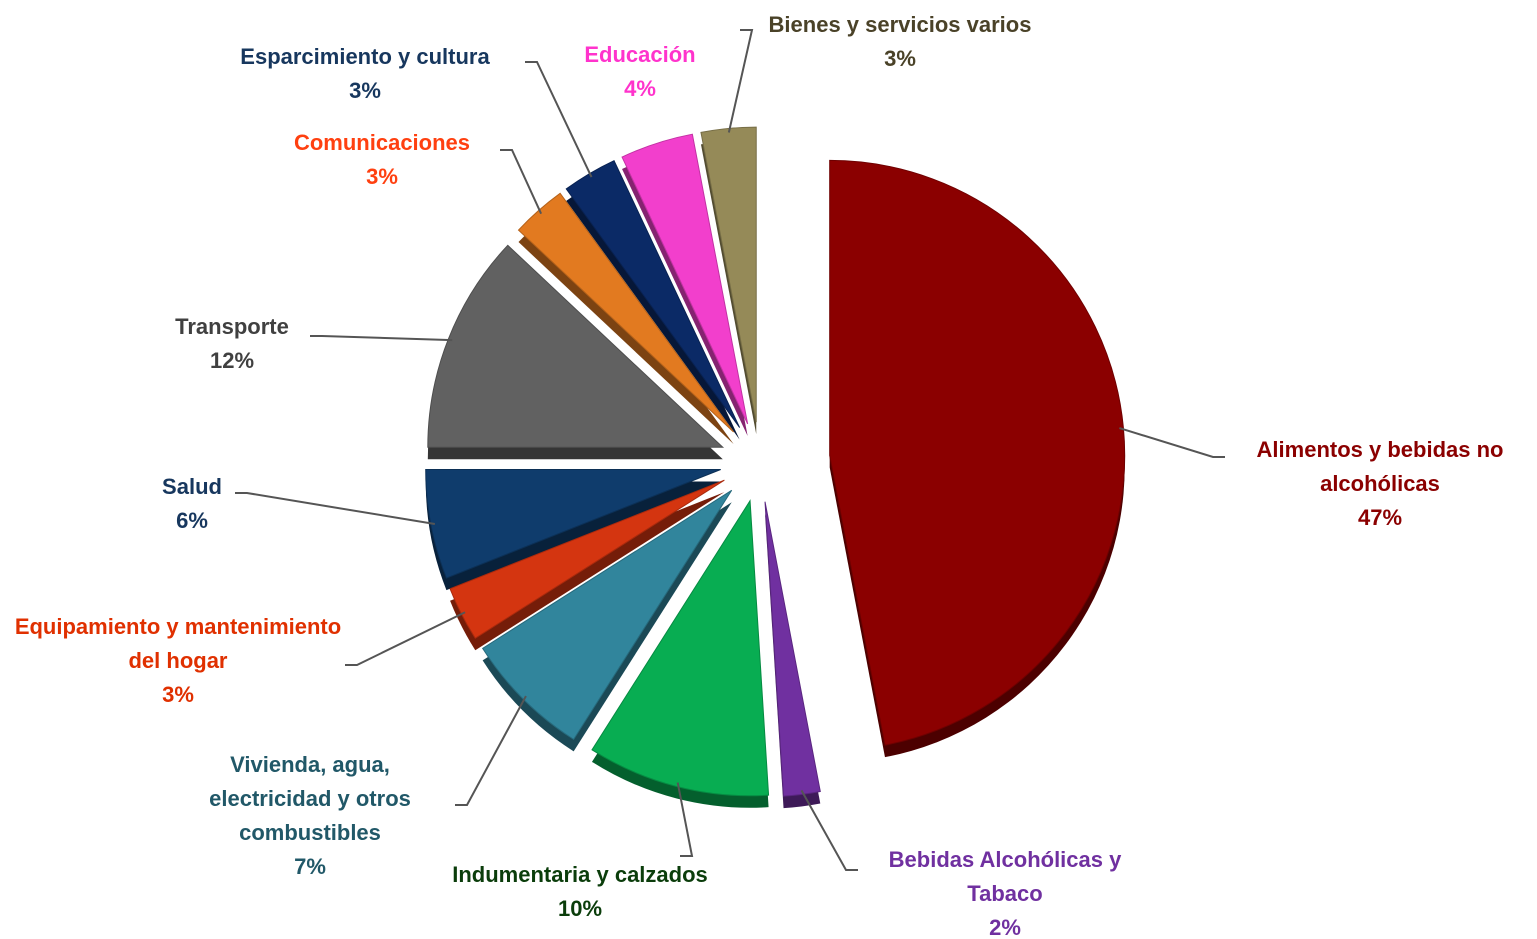  What do you see at coordinates (382, 160) in the screenshot?
I see `data-label: Comunicaciones 3%` at bounding box center [382, 160].